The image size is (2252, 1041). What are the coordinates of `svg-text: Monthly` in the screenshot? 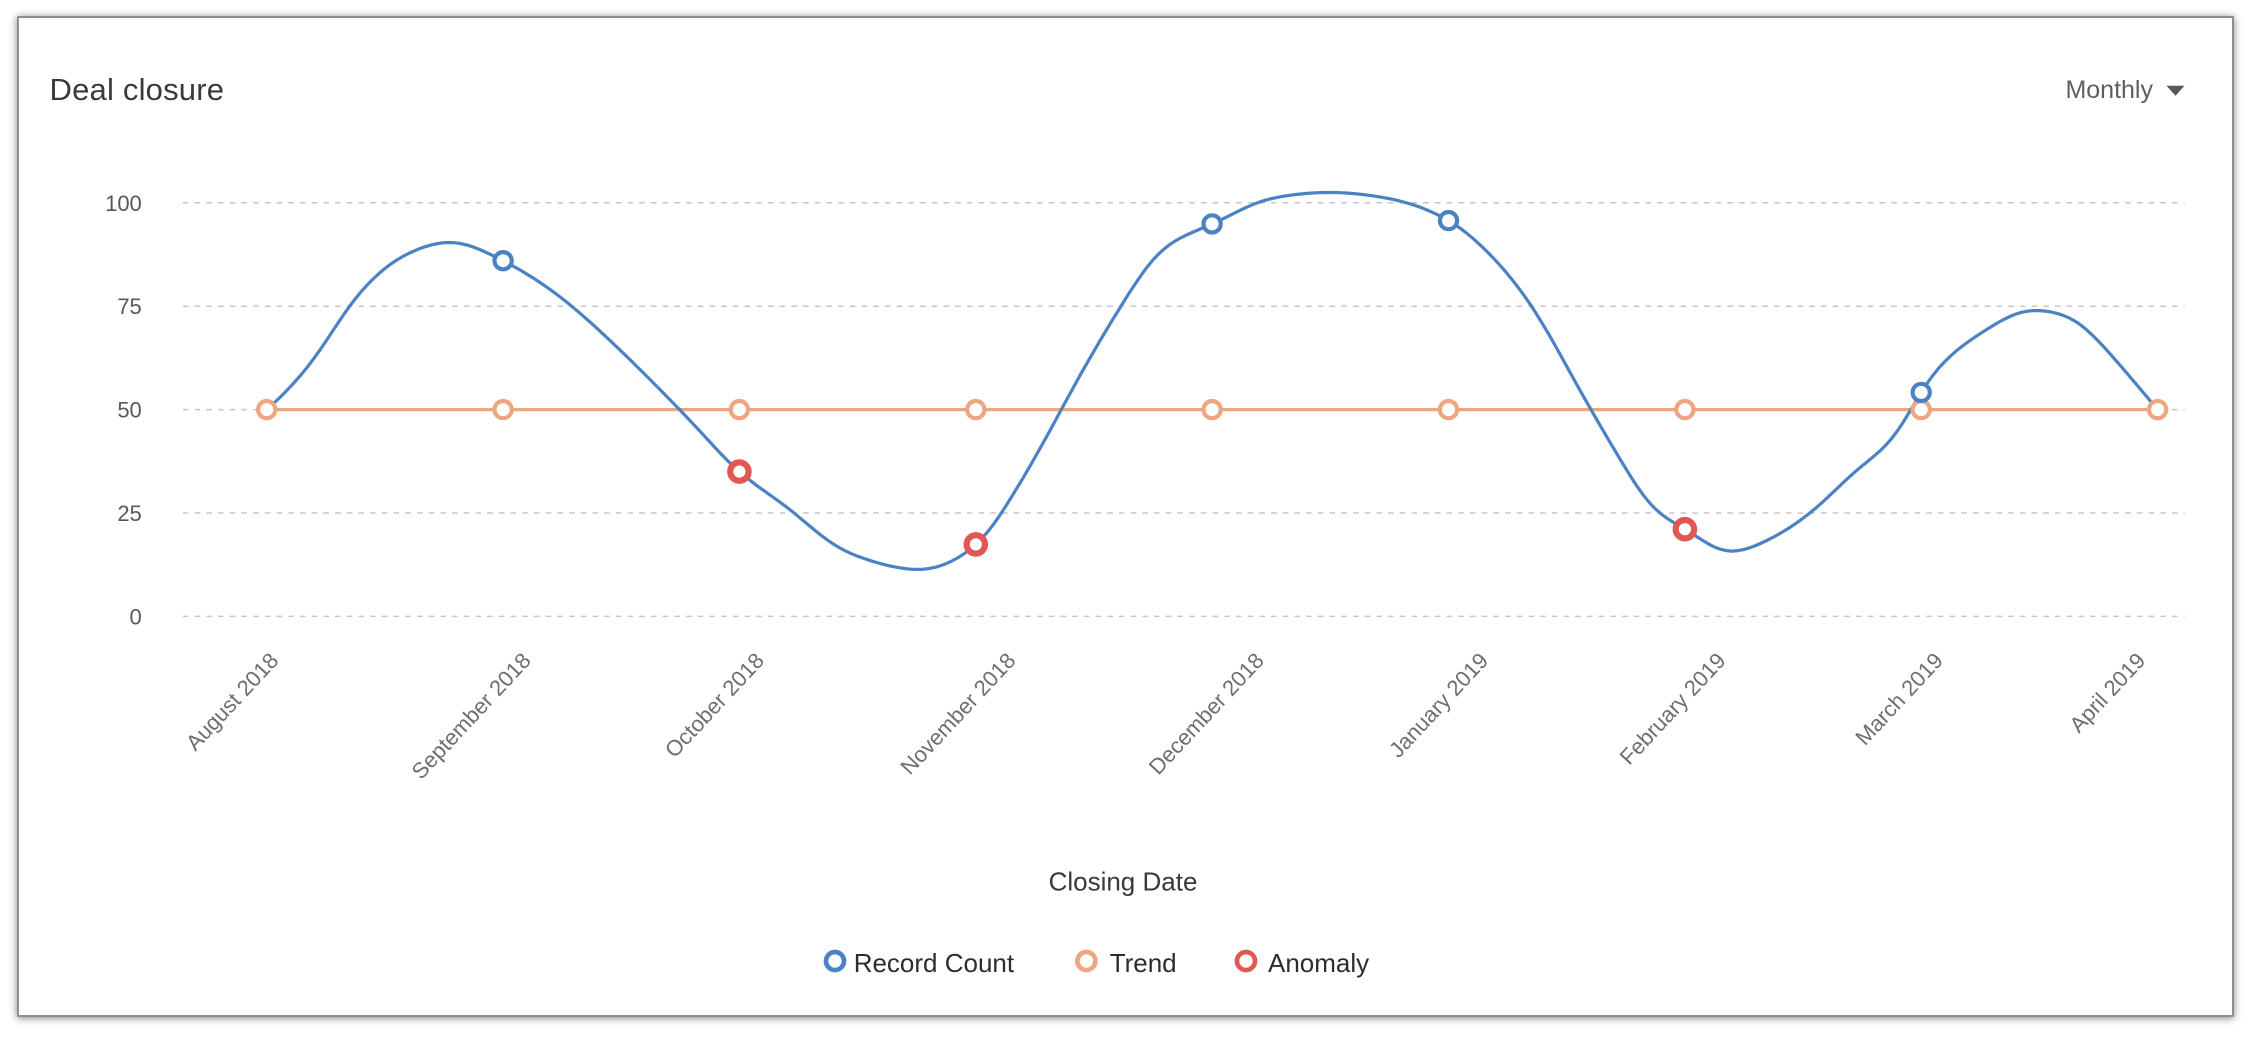 It's located at (2109, 90).